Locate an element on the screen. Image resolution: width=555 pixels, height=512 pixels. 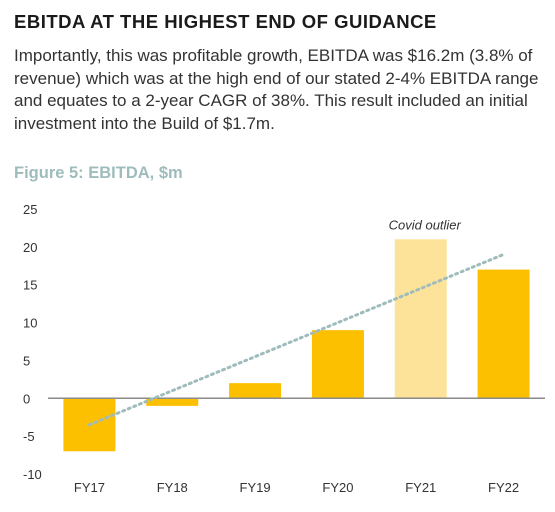
bar-FY20 is located at coordinates (337, 364).